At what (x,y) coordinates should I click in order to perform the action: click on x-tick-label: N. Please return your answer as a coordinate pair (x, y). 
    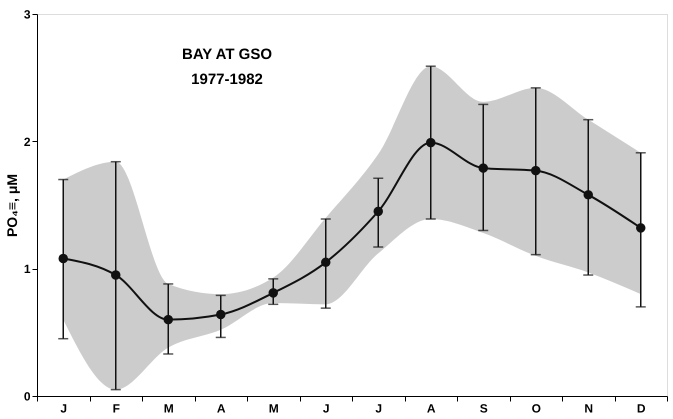
    Looking at the image, I should click on (589, 409).